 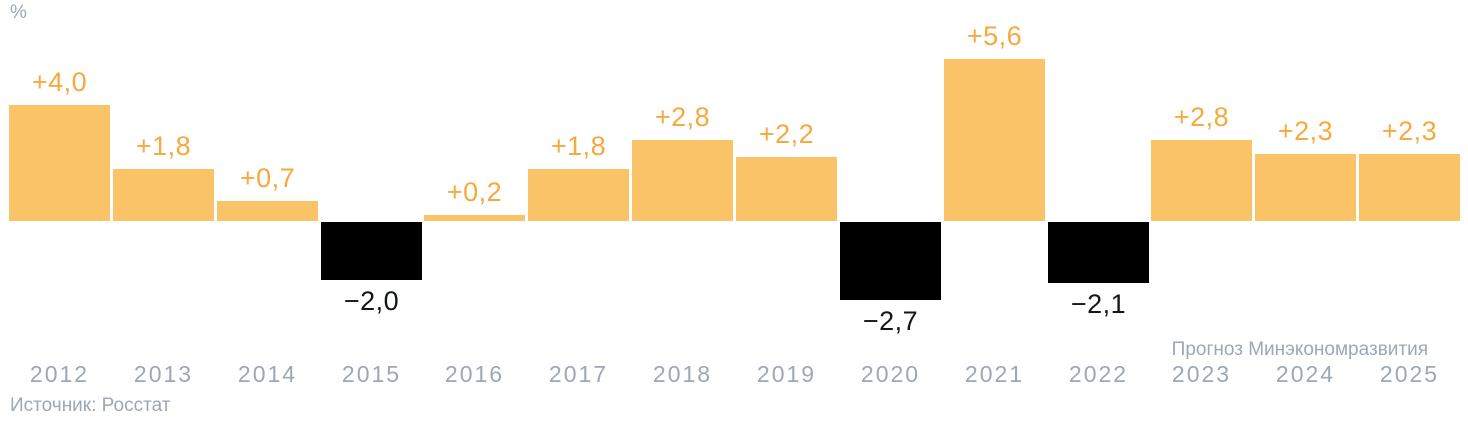 I want to click on value-label-2024: +2,3, so click(x=1305, y=131).